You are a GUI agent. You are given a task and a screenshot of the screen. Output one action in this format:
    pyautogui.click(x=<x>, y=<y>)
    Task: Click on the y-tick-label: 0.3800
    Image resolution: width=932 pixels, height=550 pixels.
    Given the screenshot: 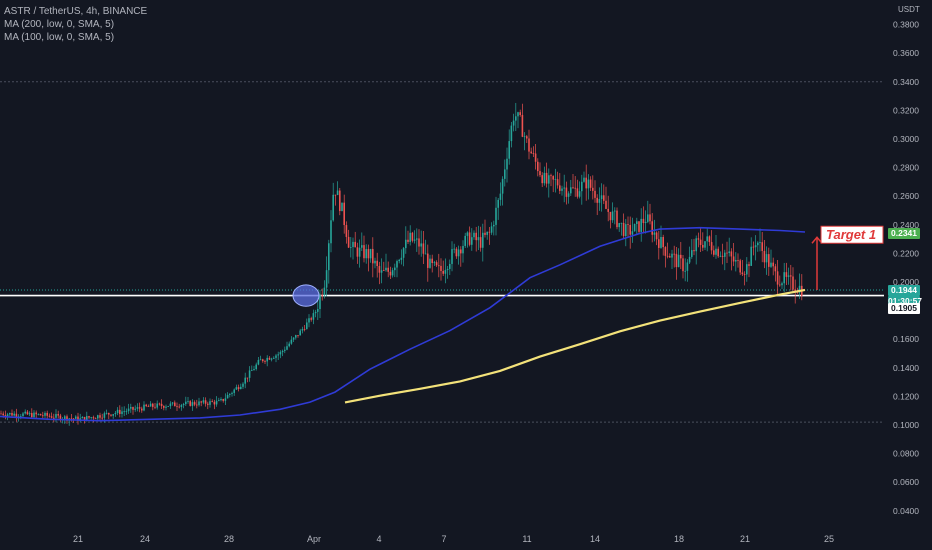 What is the action you would take?
    pyautogui.click(x=906, y=25)
    